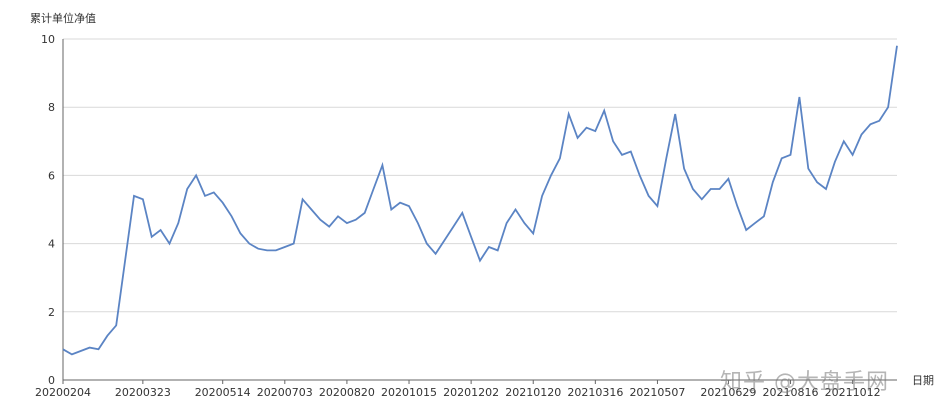  I want to click on x-tick-label: 20210316, so click(595, 392).